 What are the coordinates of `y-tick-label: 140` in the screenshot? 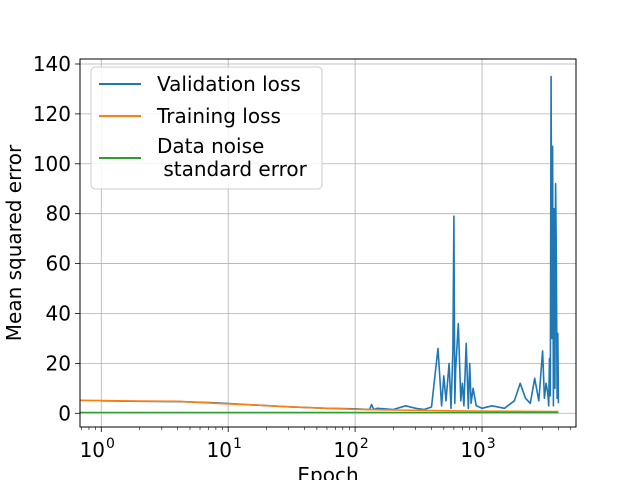 It's located at (52, 64).